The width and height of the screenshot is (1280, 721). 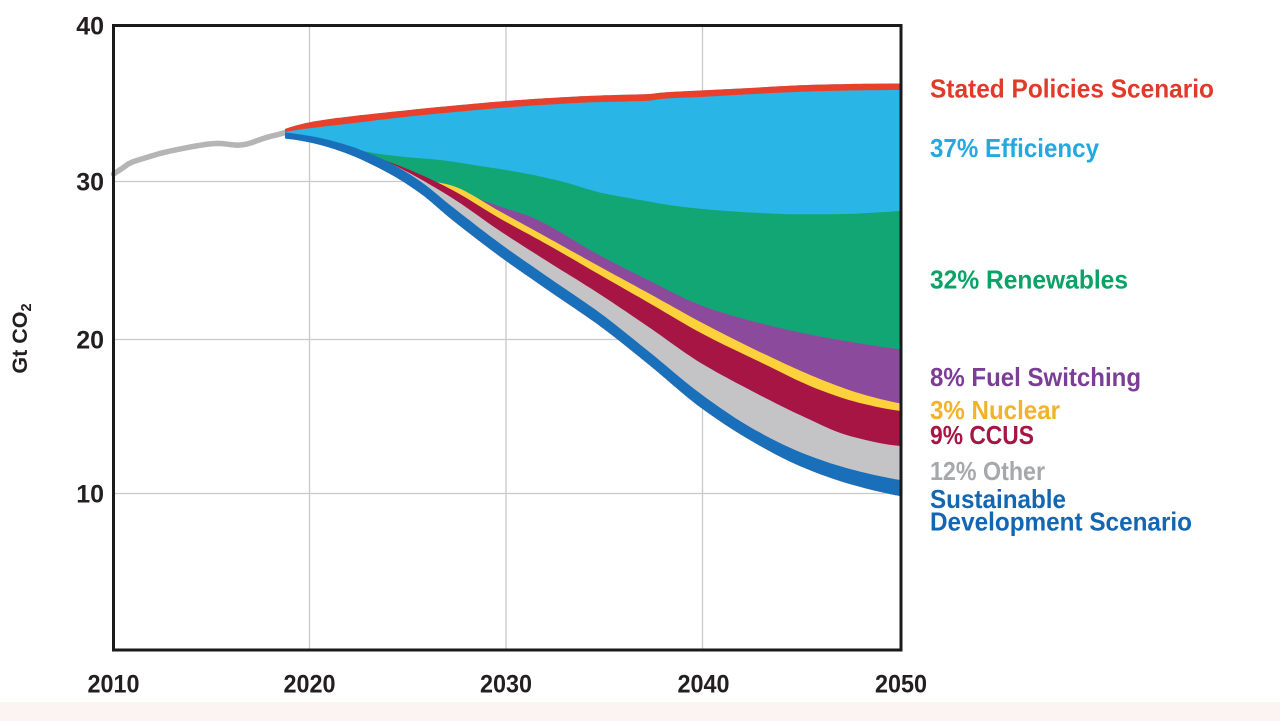 What do you see at coordinates (1061, 522) in the screenshot?
I see `svg-text: Development Scenario` at bounding box center [1061, 522].